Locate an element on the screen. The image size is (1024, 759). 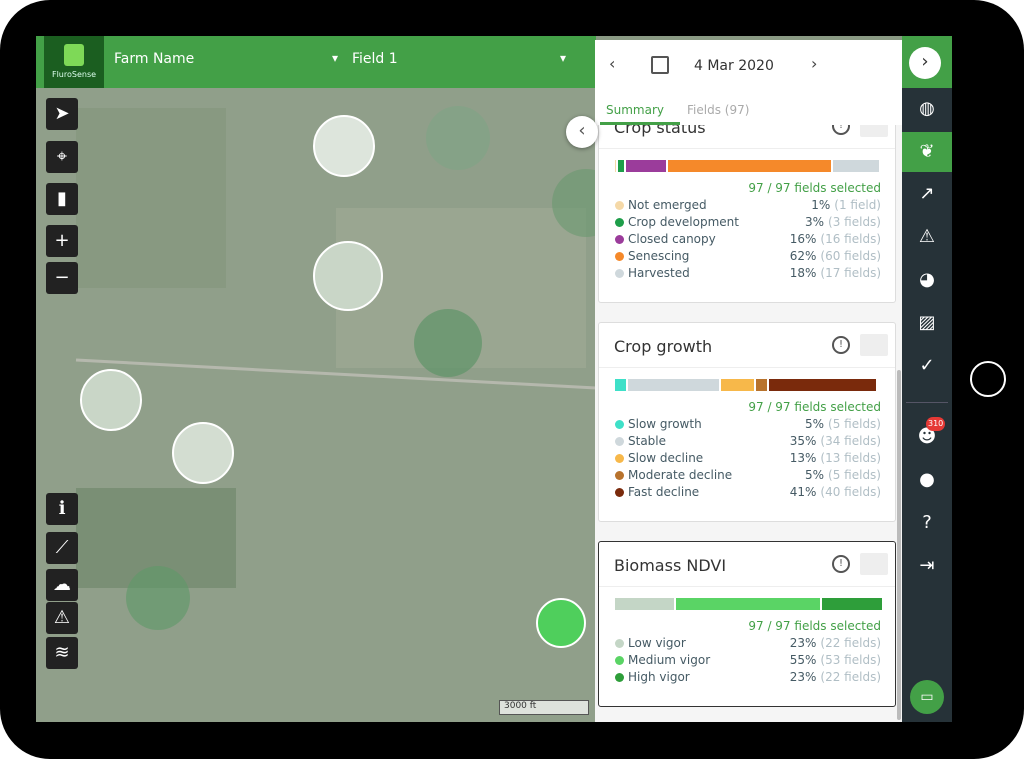
legend-value: 41% (40 fields) is located at coordinates (835, 492).